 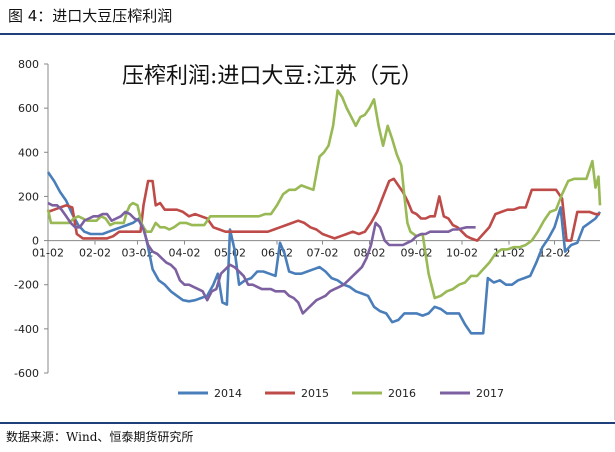 What do you see at coordinates (555, 253) in the screenshot?
I see `x-tick-label: 12-02` at bounding box center [555, 253].